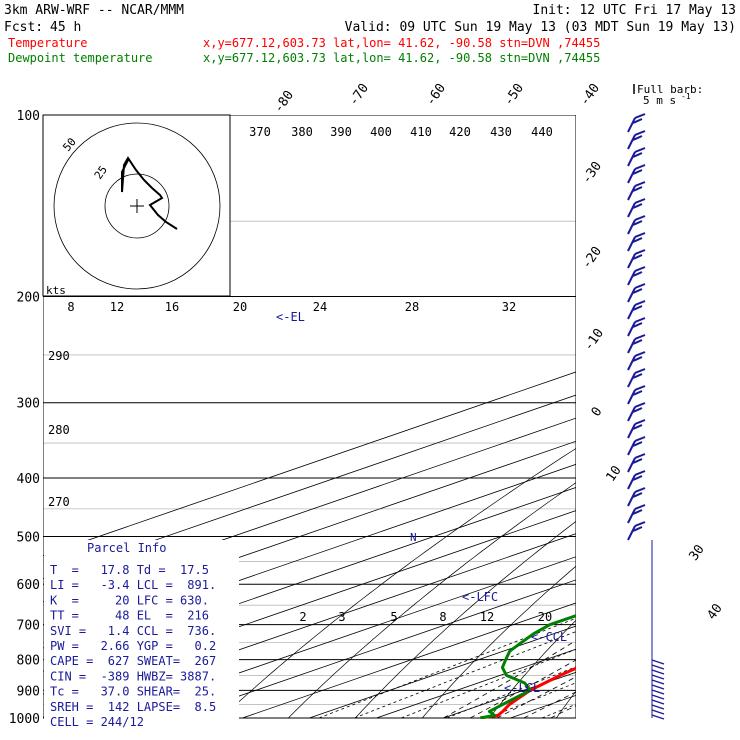 The width and height of the screenshot is (740, 740). I want to click on mixing-ratio-label-5: 5, so click(393, 617).